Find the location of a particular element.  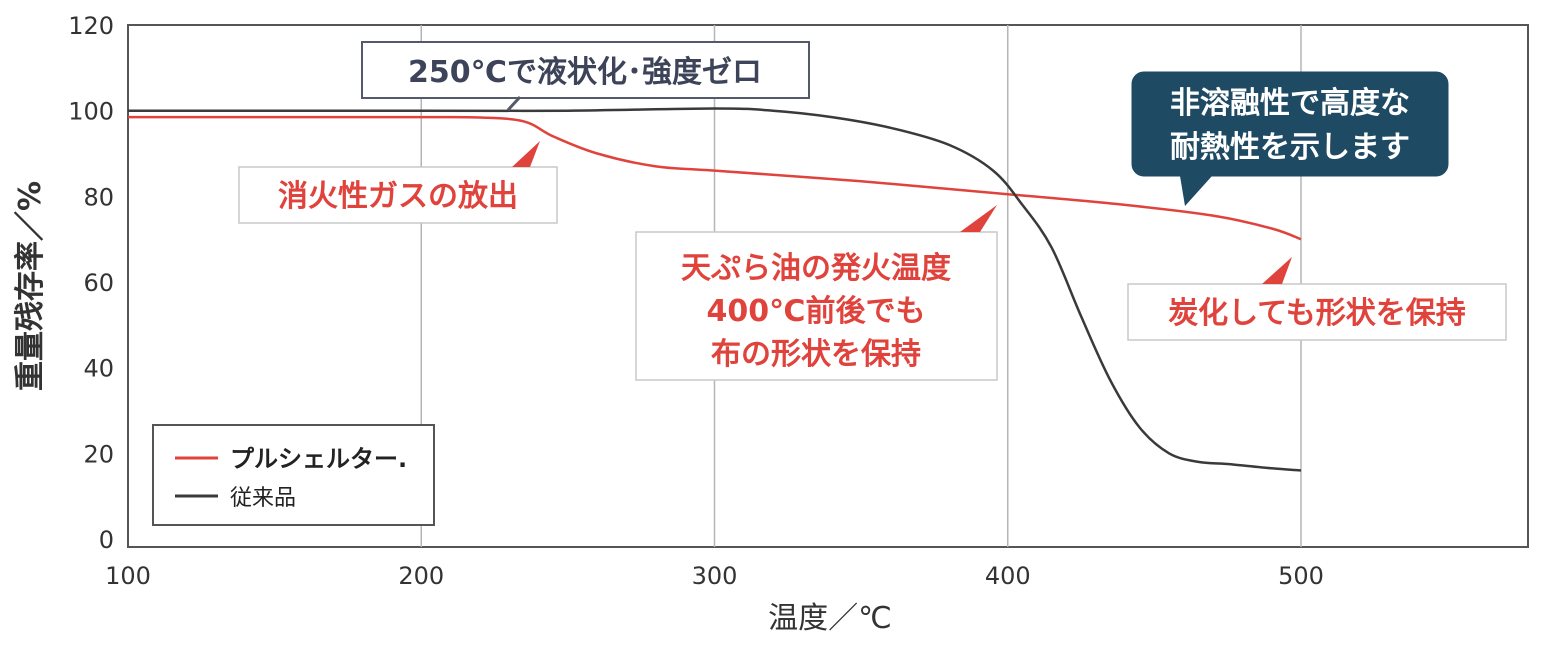

annotation-heat-resistance: 非溶融性で高度な 耐熱性を示します is located at coordinates (1290, 138).